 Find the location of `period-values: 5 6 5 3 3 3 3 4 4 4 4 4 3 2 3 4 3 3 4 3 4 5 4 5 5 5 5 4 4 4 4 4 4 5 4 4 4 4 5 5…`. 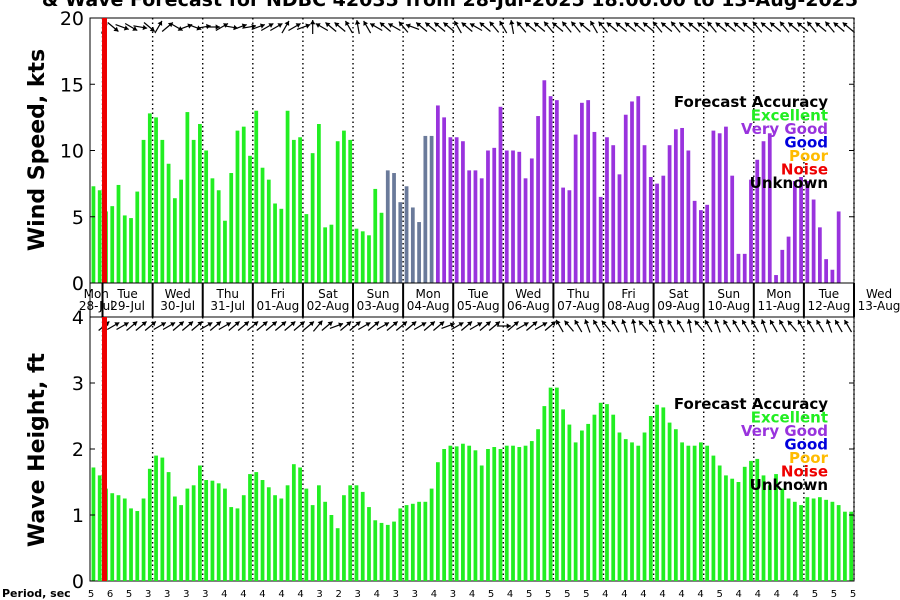

period-values: 5 6 5 3 3 3 3 4 4 4 4 4 3 2 3 4 3 3 4 3 4 5 4 5 5 5 5 4 4 4 4 4 4 5 4 4 4 4 5 5… is located at coordinates (472, 594).